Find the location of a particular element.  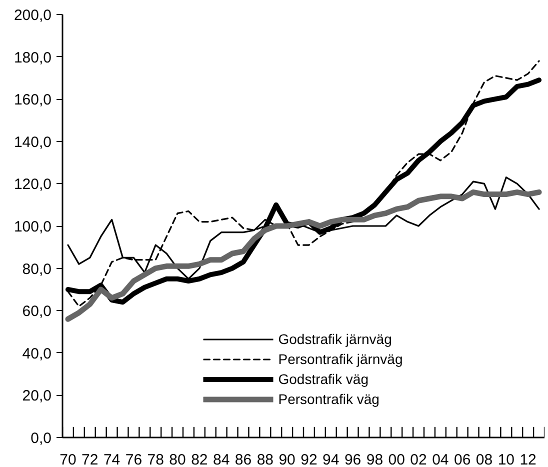

y-tick-label: 0,0 is located at coordinates (41, 438).